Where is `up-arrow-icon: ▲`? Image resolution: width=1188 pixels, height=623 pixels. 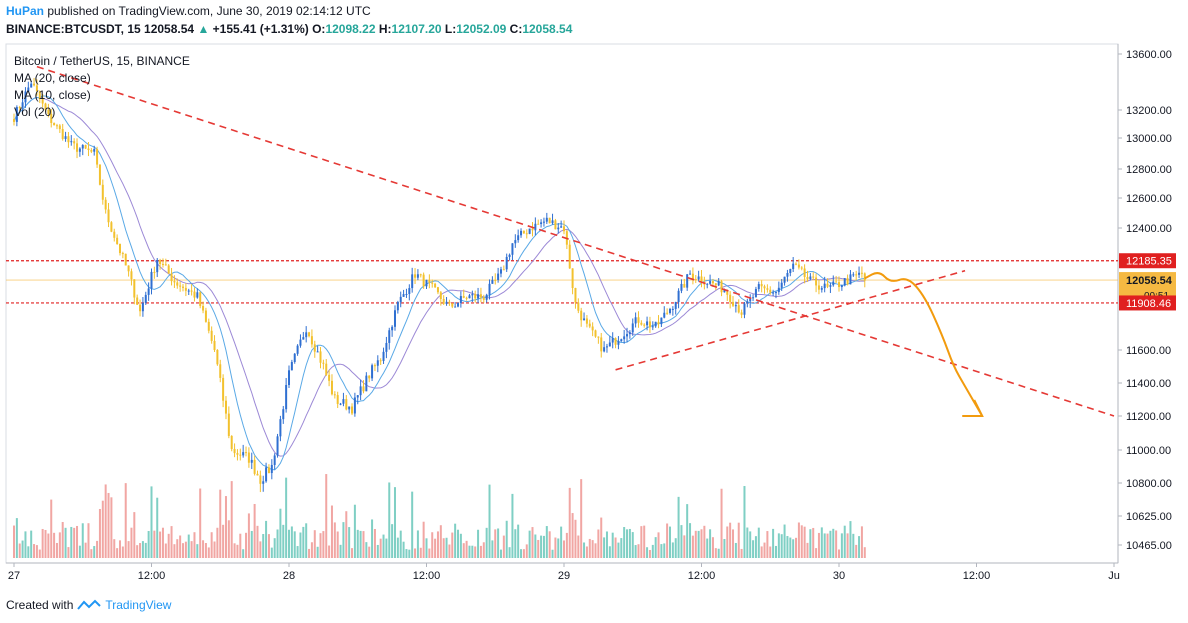
up-arrow-icon: ▲ is located at coordinates (203, 29).